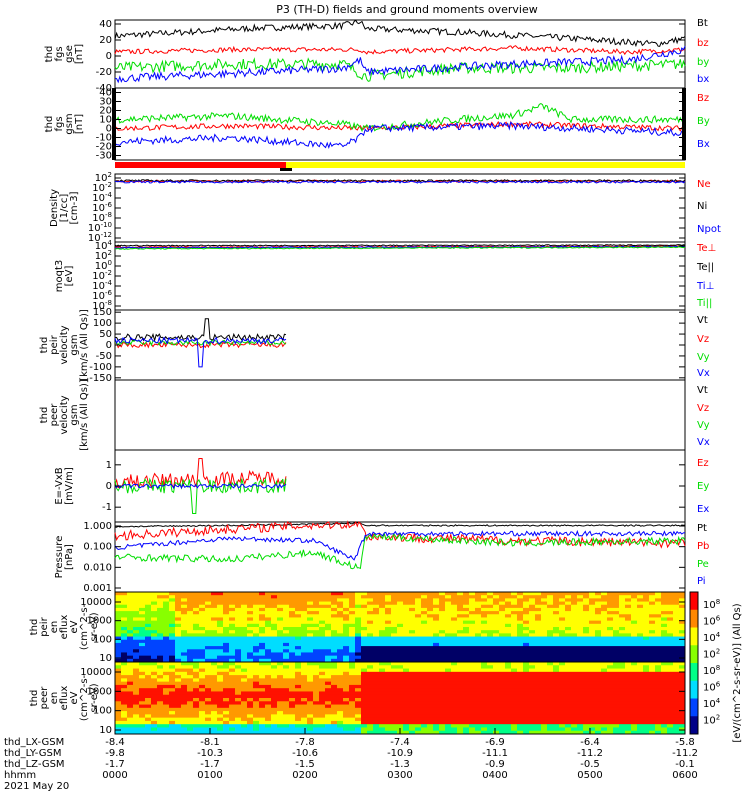  Describe the element at coordinates (703, 463) in the screenshot. I see `legend-Ez: Ez` at that location.